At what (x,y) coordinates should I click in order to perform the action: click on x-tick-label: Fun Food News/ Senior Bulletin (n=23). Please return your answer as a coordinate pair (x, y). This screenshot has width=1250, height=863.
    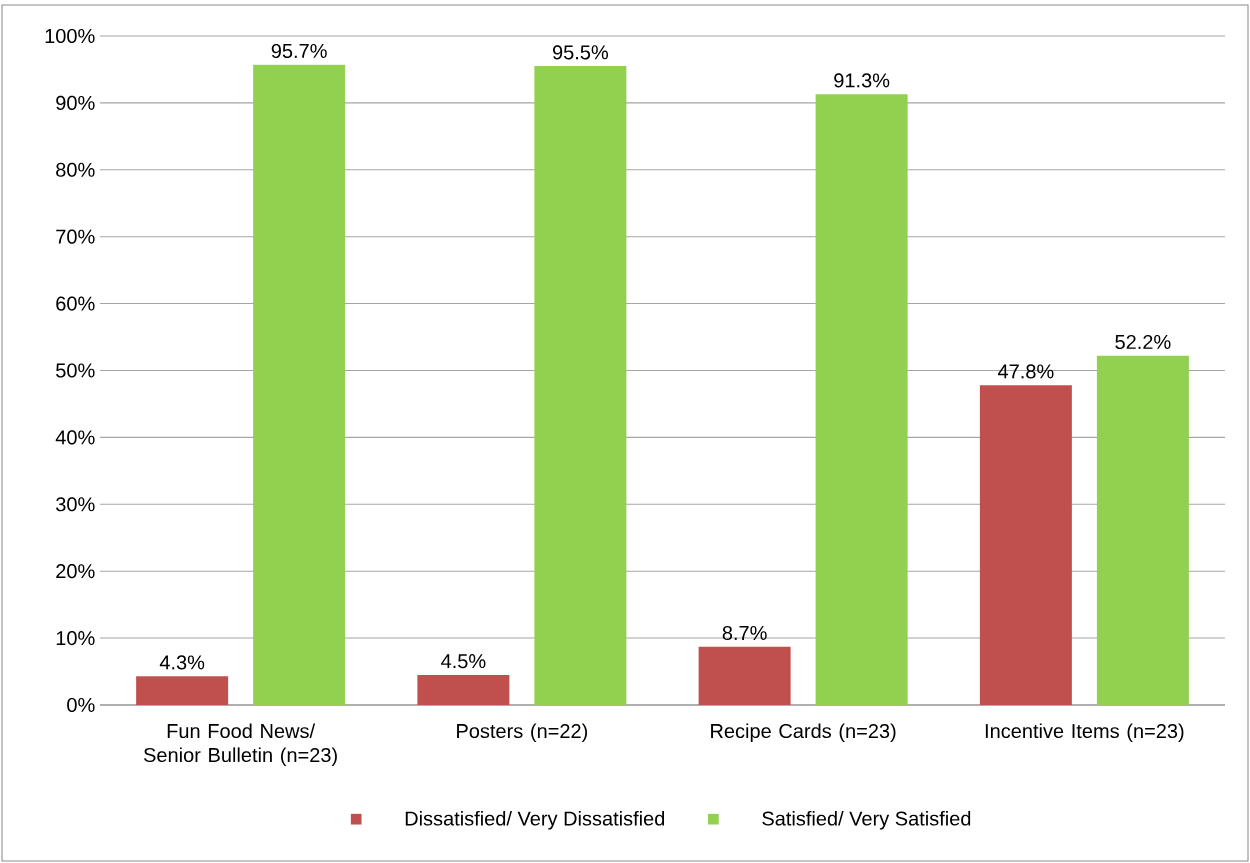
    Looking at the image, I should click on (240, 745).